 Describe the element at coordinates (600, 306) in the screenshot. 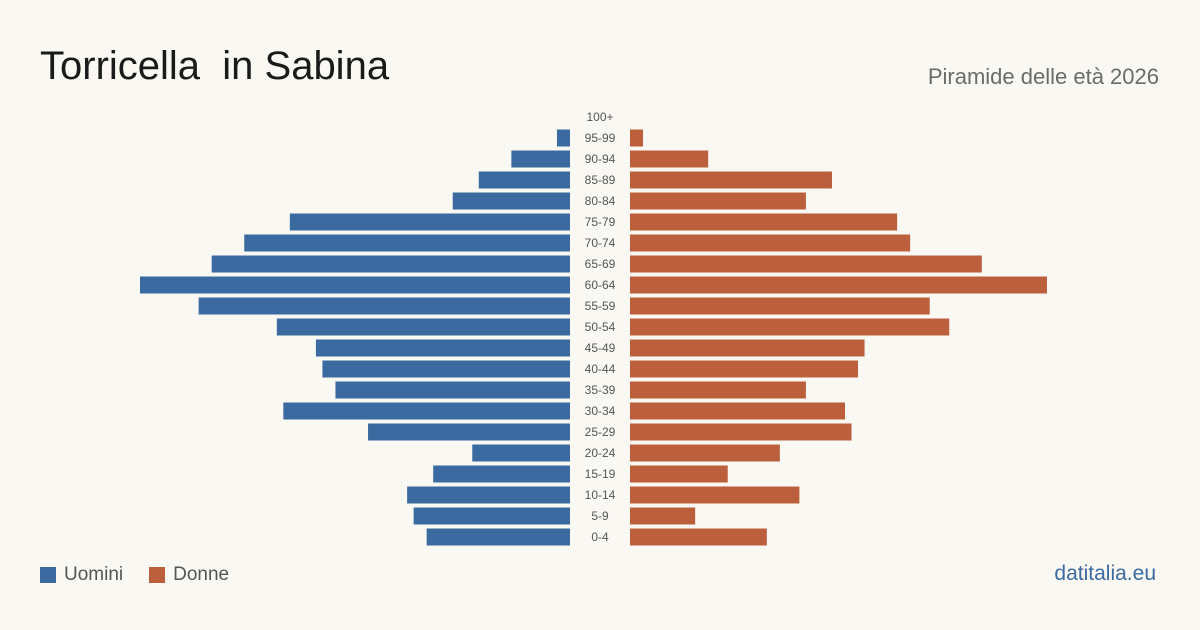

I see `age-label: 55-59` at that location.